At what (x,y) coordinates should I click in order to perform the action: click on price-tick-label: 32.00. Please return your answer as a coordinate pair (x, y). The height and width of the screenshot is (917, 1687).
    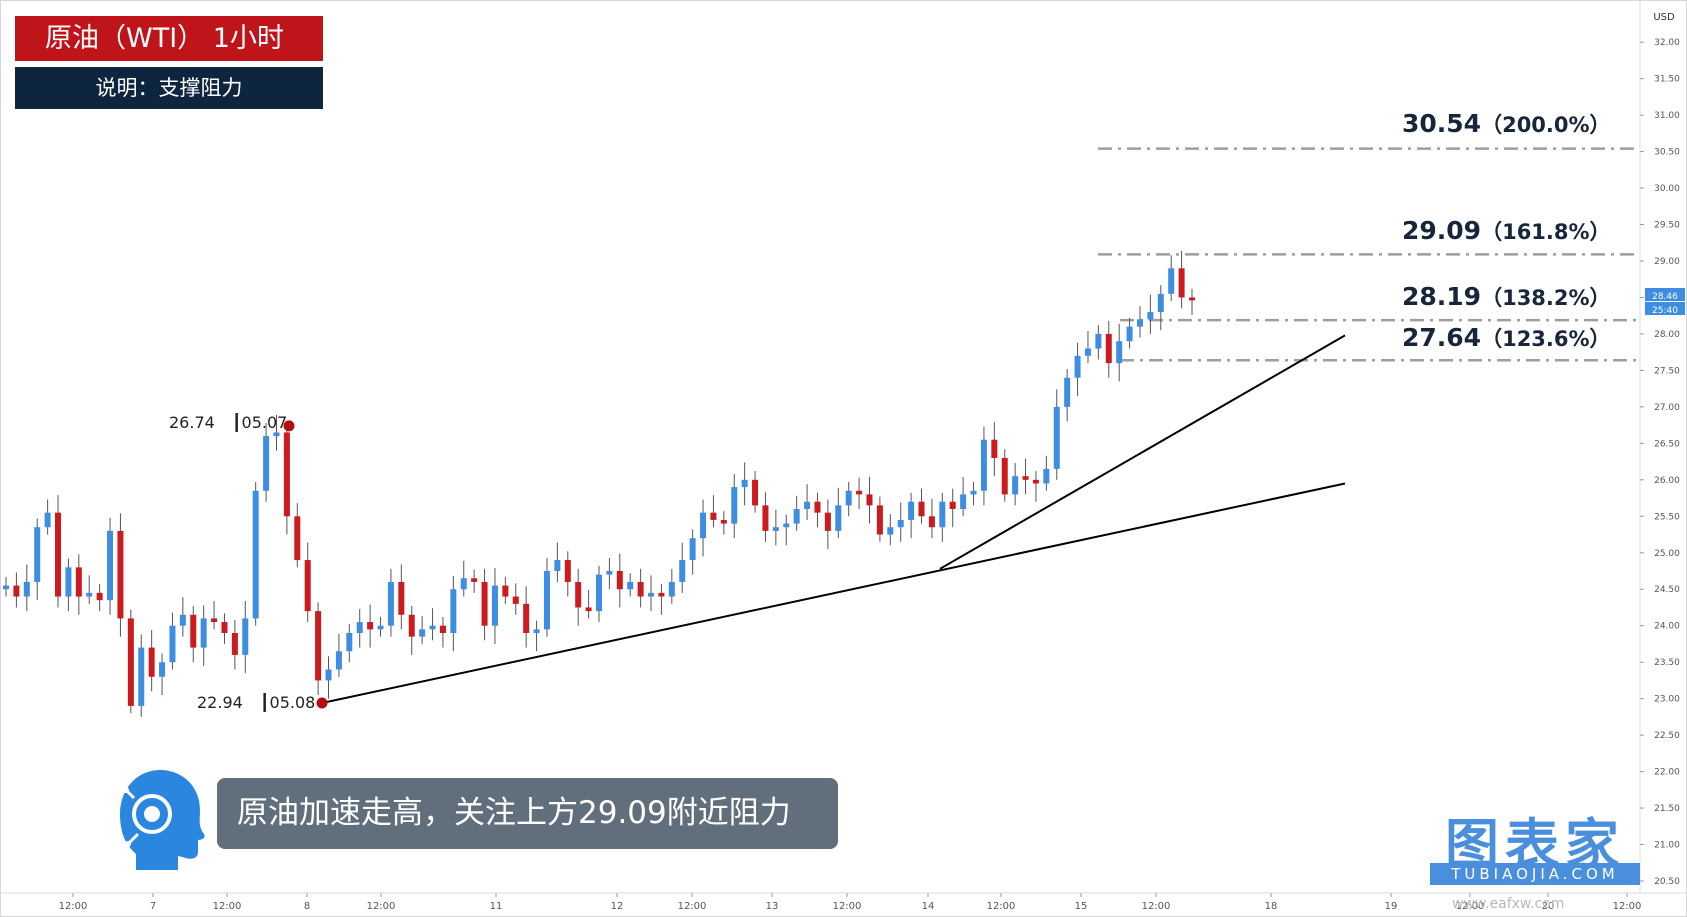
    Looking at the image, I should click on (1667, 43).